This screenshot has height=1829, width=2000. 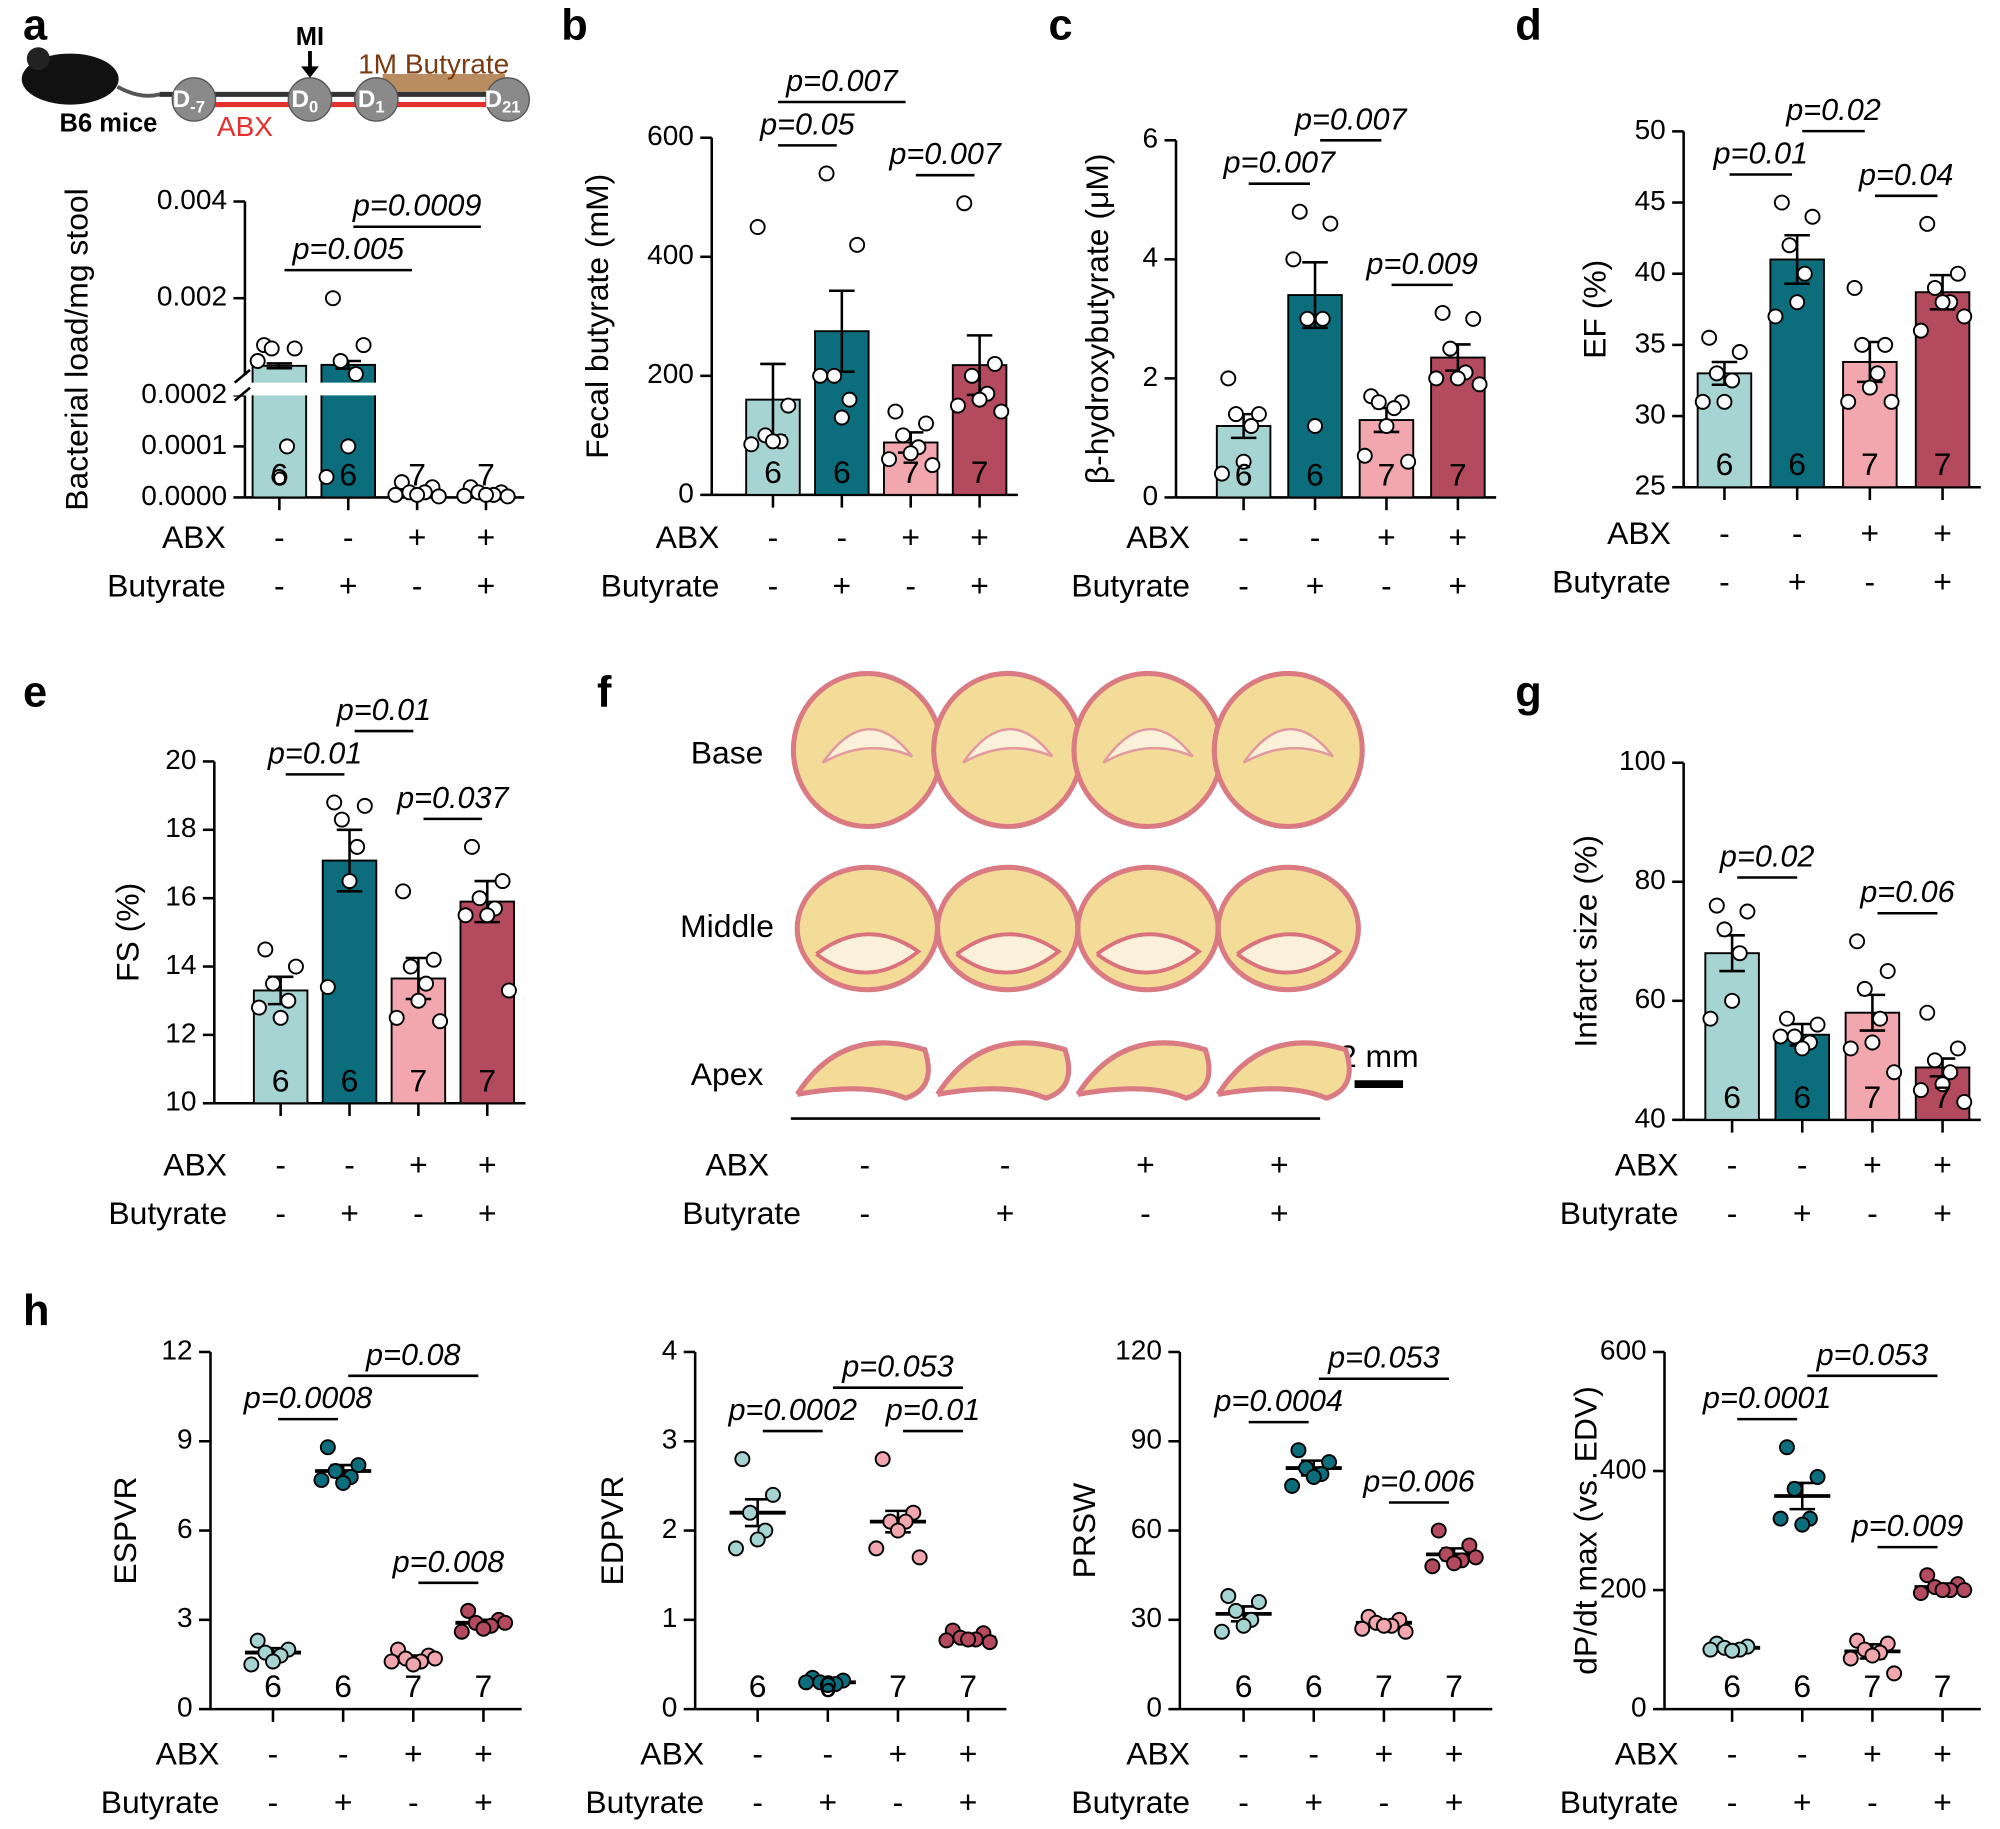 What do you see at coordinates (1146, 1439) in the screenshot?
I see `y-tick-label: 90` at bounding box center [1146, 1439].